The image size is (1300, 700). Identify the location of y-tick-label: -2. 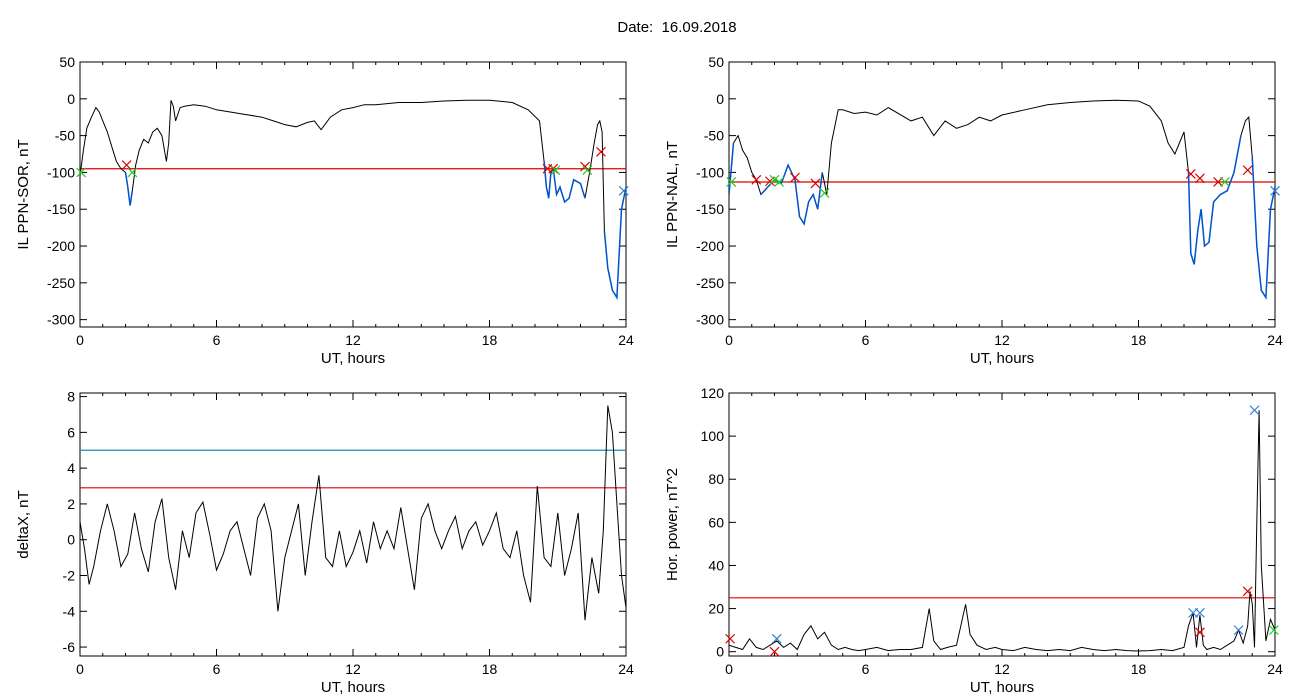
(69, 575).